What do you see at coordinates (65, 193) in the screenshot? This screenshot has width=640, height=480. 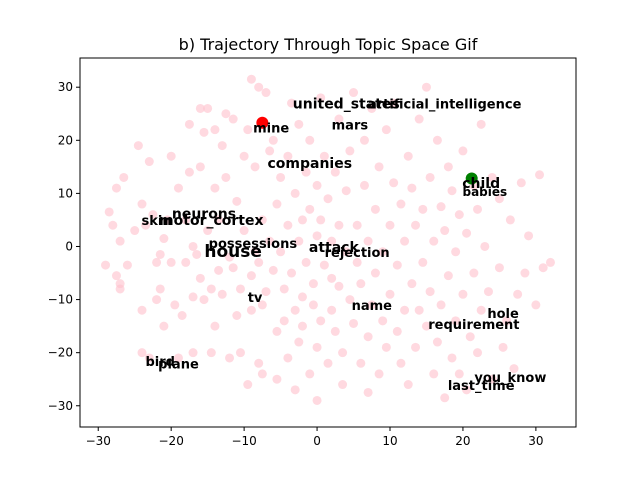 I see `y-tick-label: 10` at bounding box center [65, 193].